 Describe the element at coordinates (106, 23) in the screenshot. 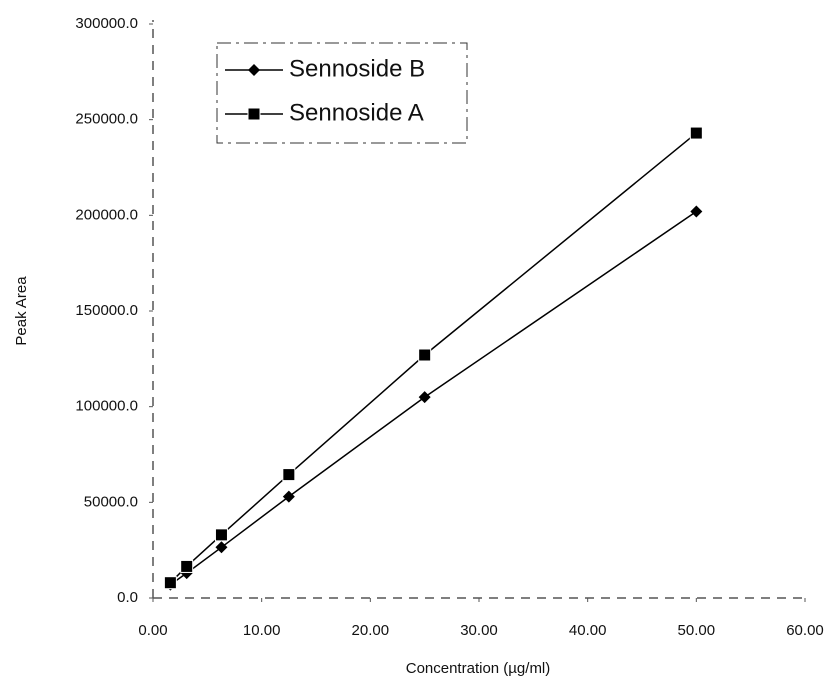

I see `y-tick-label: 300000.0` at that location.